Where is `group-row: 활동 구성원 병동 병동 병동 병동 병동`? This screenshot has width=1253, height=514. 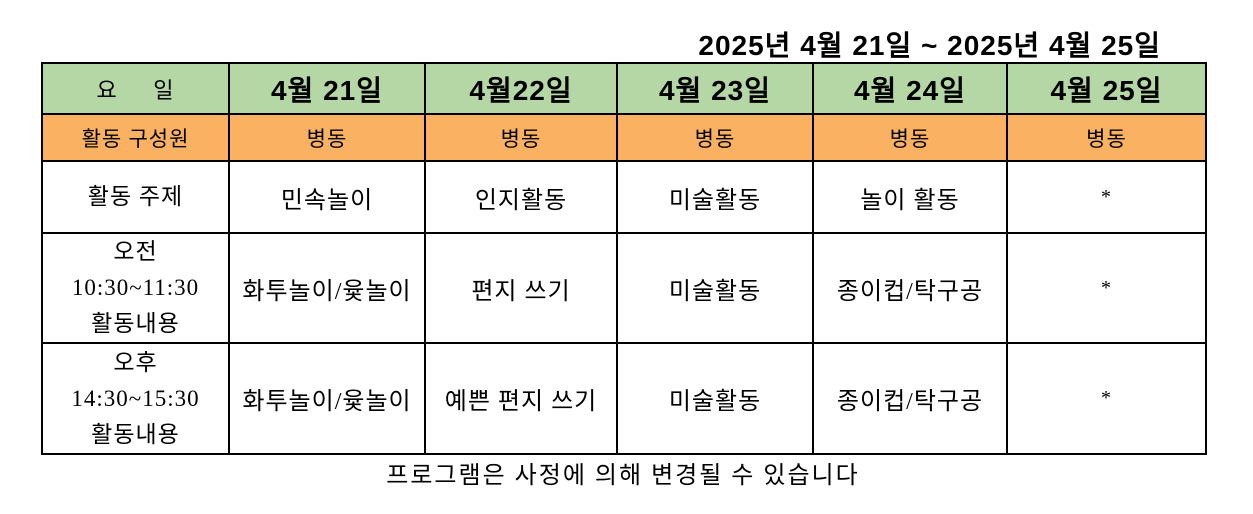 group-row: 활동 구성원 병동 병동 병동 병동 병동 is located at coordinates (624, 137).